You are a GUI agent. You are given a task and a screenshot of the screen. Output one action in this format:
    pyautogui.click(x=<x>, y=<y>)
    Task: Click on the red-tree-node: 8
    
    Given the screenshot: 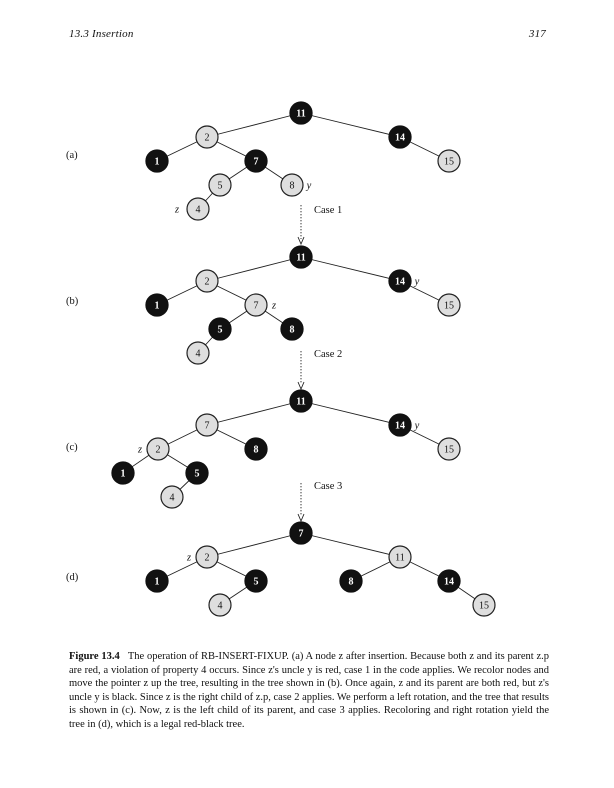 What is the action you would take?
    pyautogui.click(x=292, y=185)
    